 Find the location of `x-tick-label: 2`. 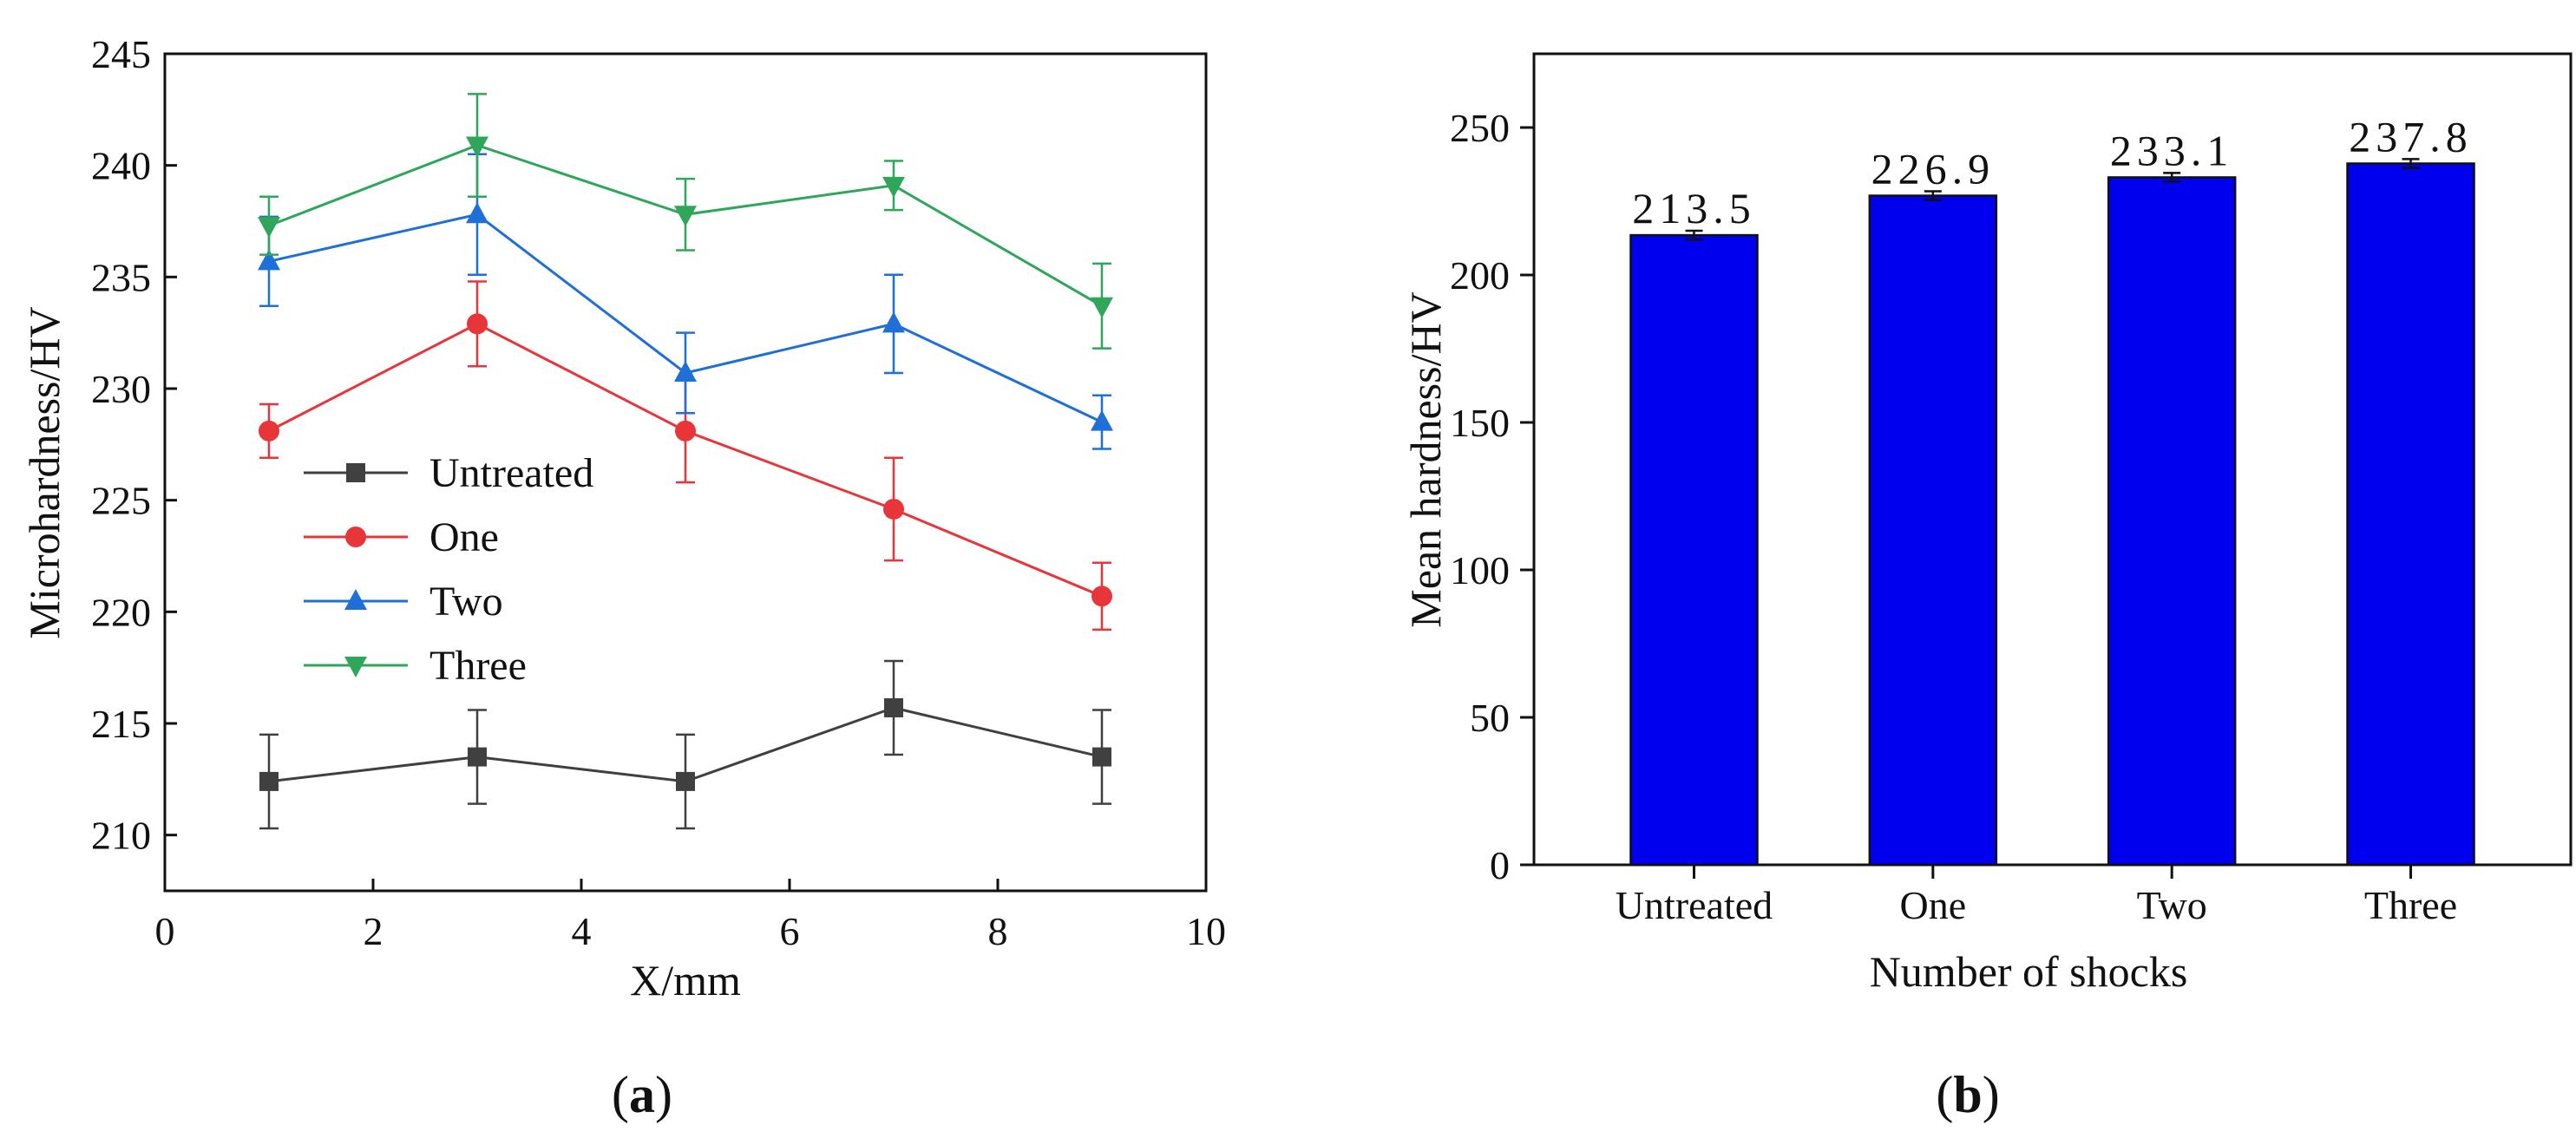

x-tick-label: 2 is located at coordinates (373, 931).